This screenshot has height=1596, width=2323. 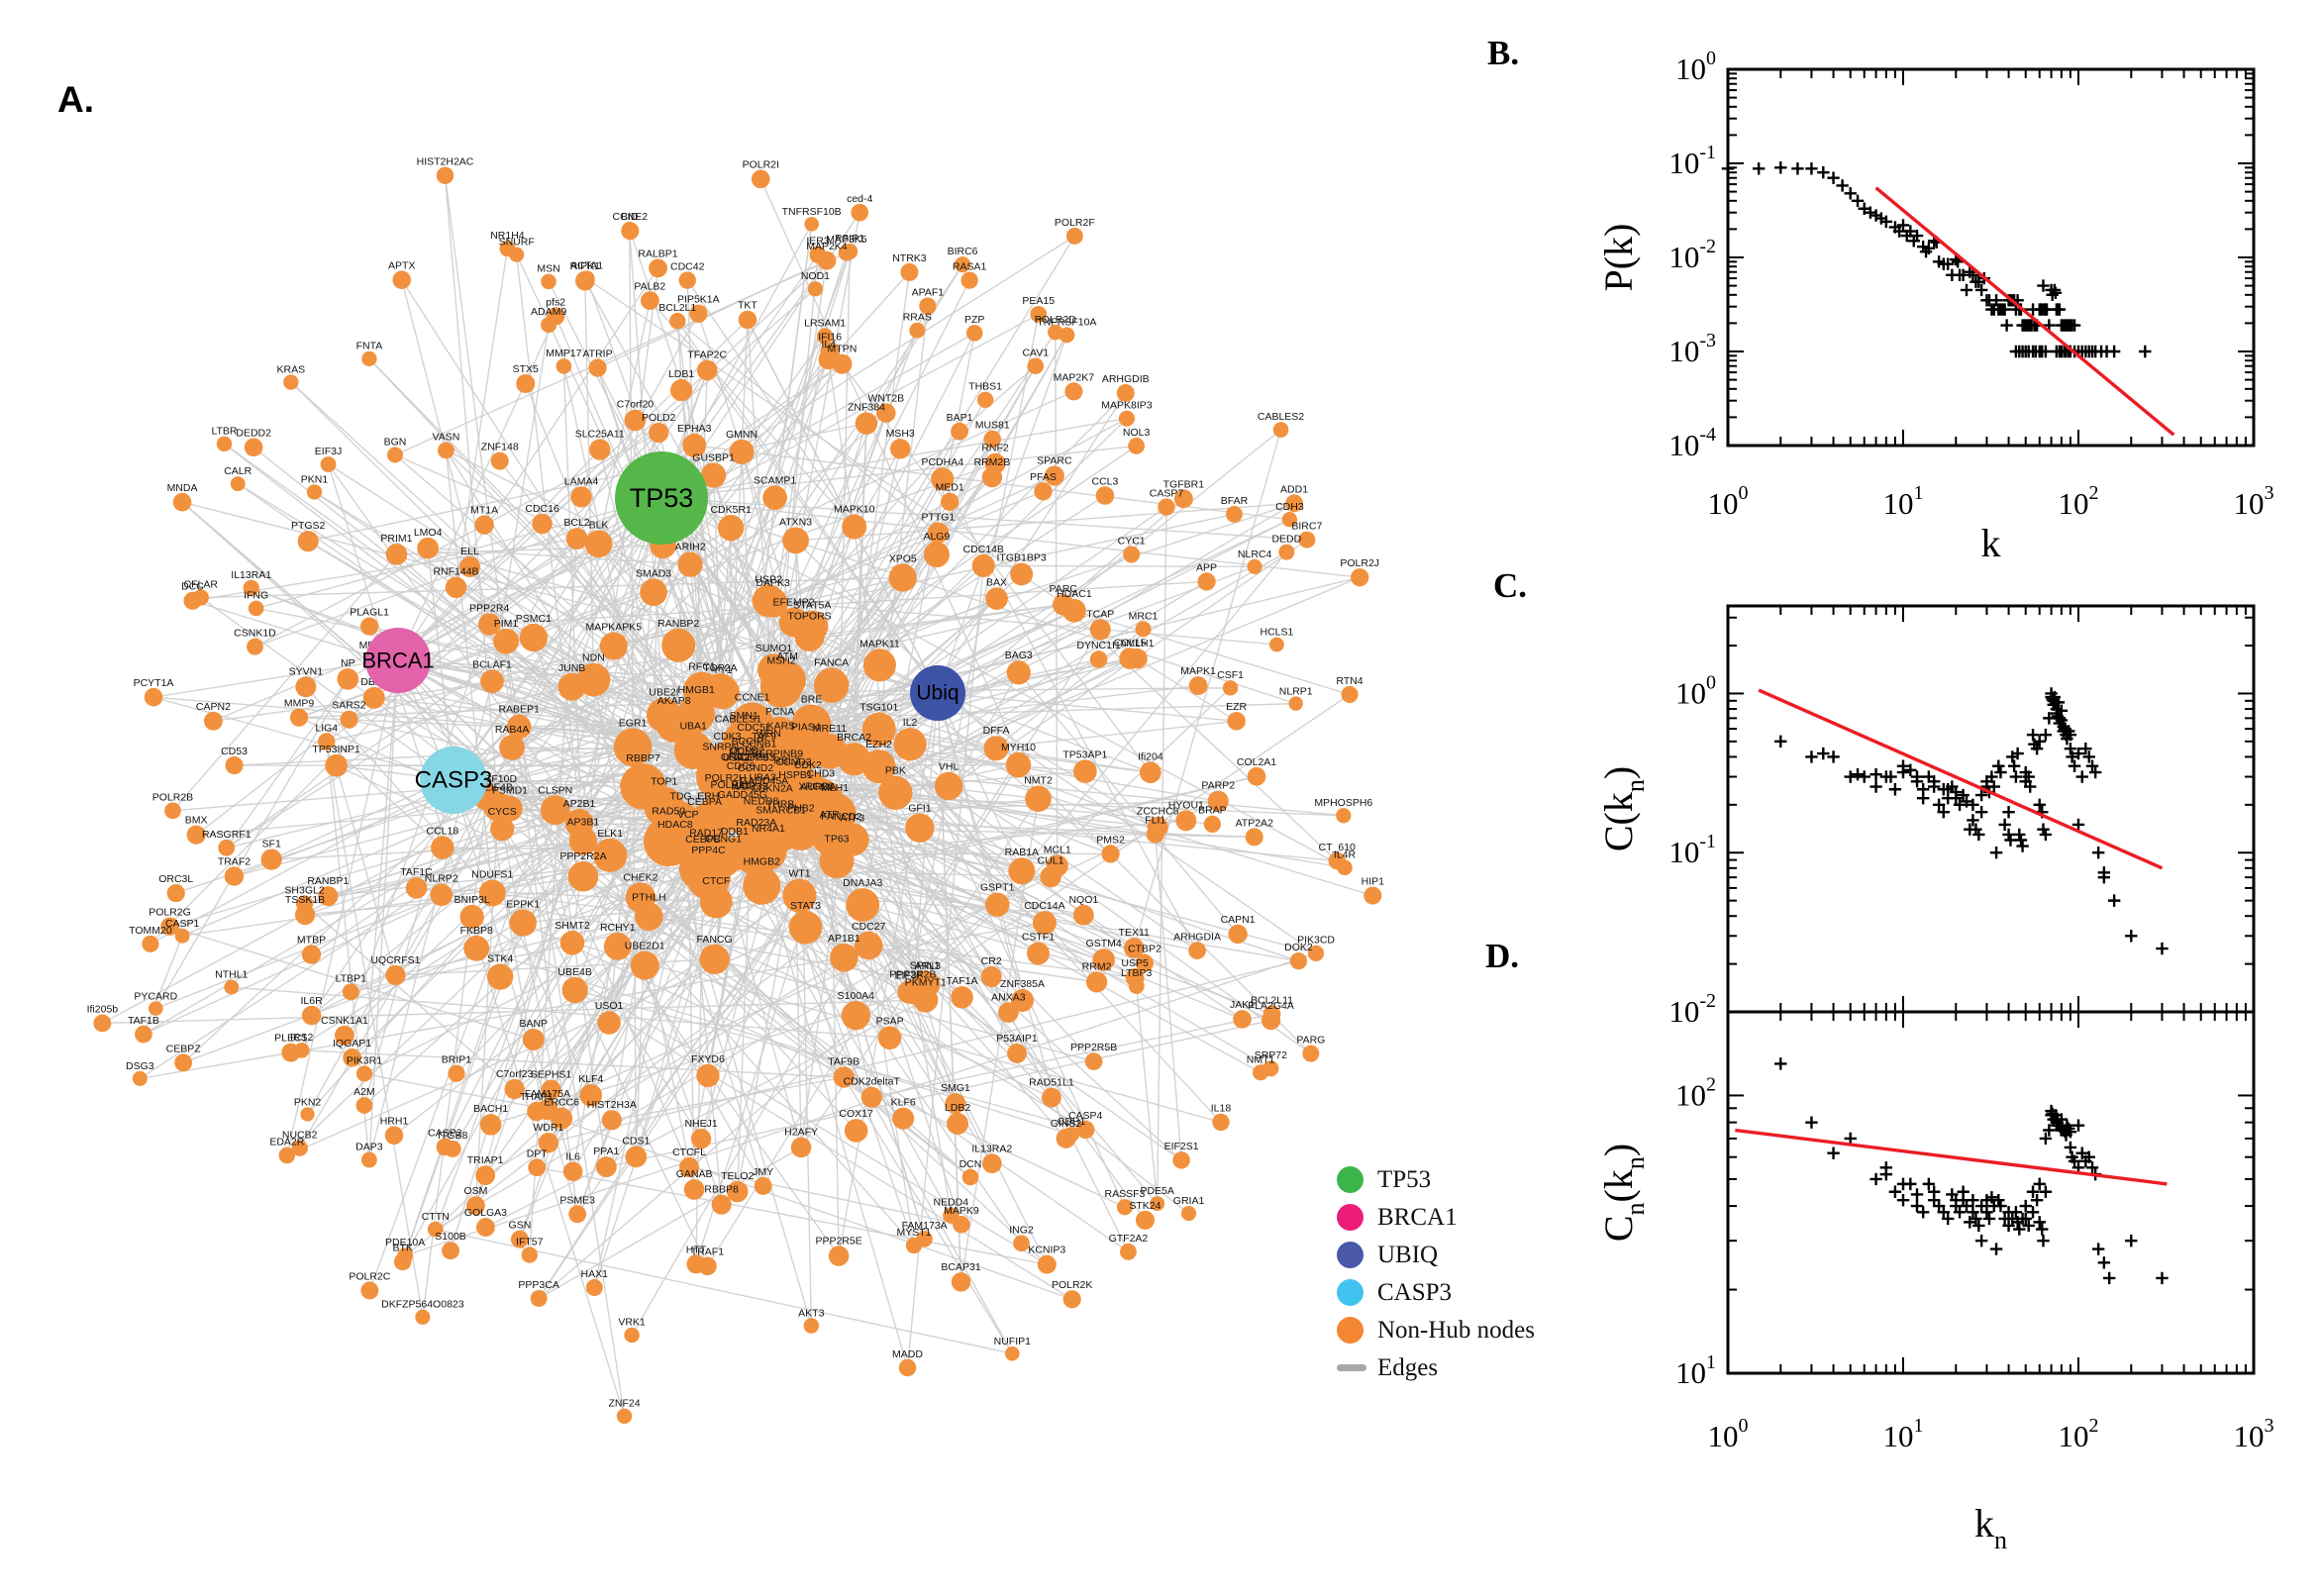 What do you see at coordinates (175, 879) in the screenshot?
I see `node-label: ORC3L` at bounding box center [175, 879].